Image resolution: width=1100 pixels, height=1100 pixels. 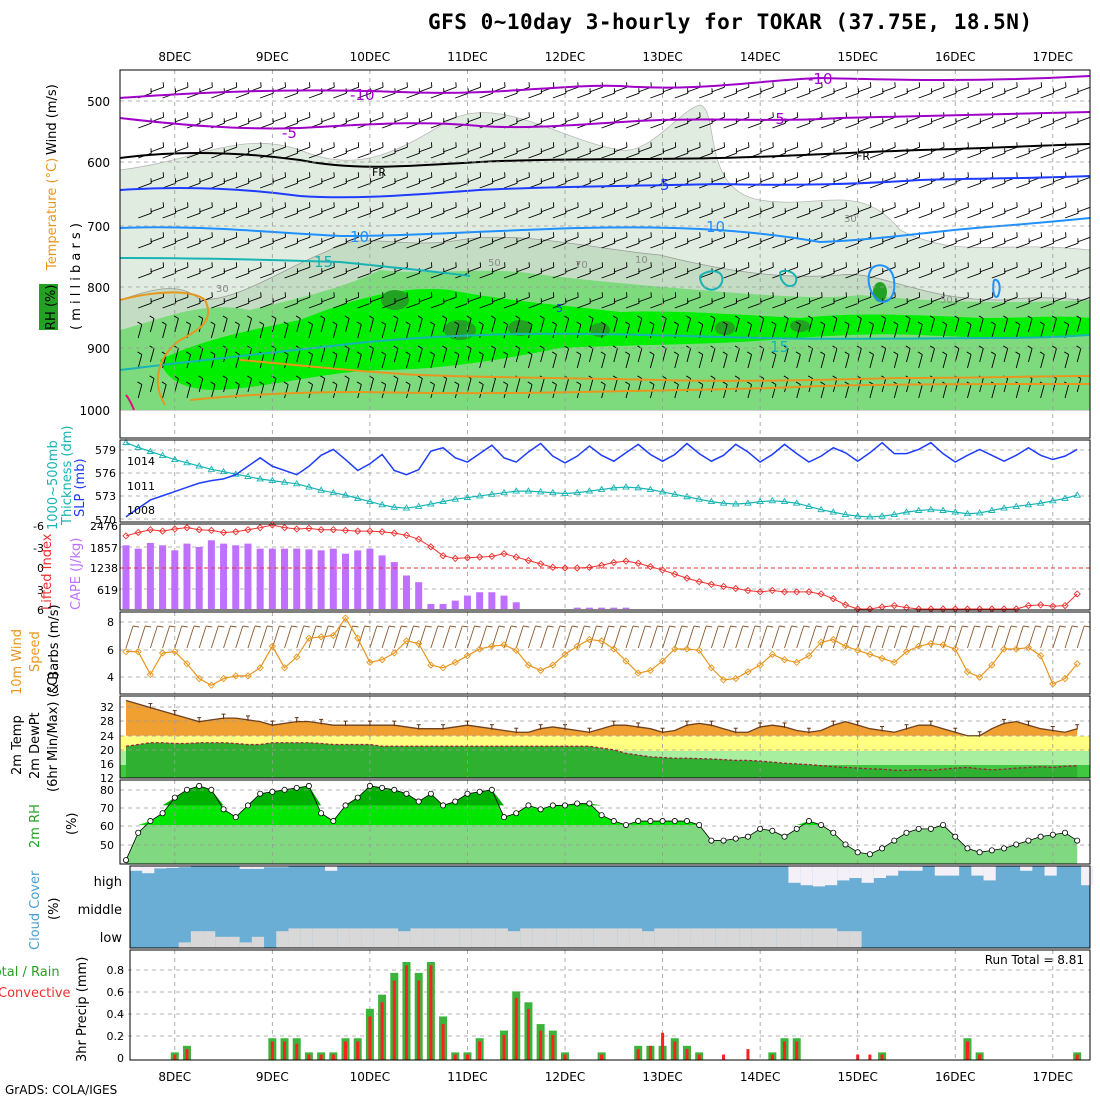 I want to click on precip-frame, so click(x=610, y=1005).